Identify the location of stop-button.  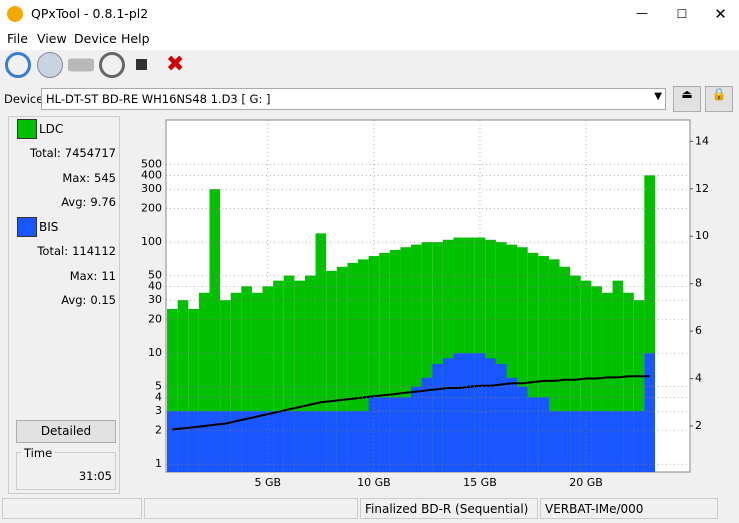
(141, 64).